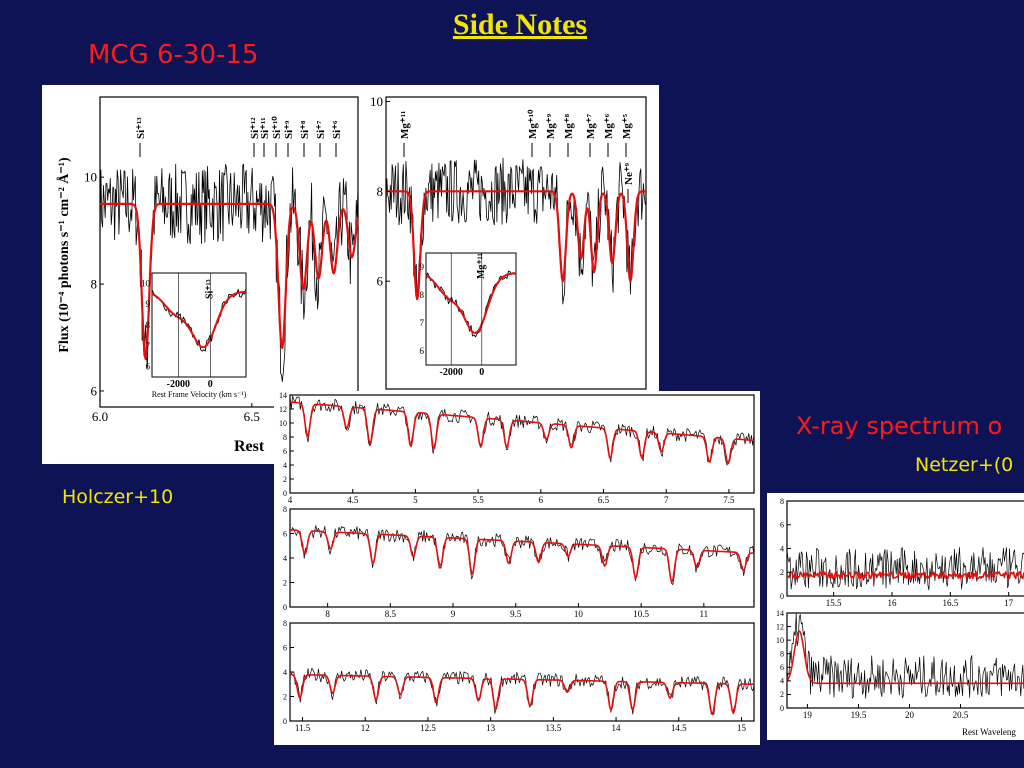 This screenshot has width=1024, height=768. I want to click on mg-ion-label: Mg⁺⁸, so click(569, 126).